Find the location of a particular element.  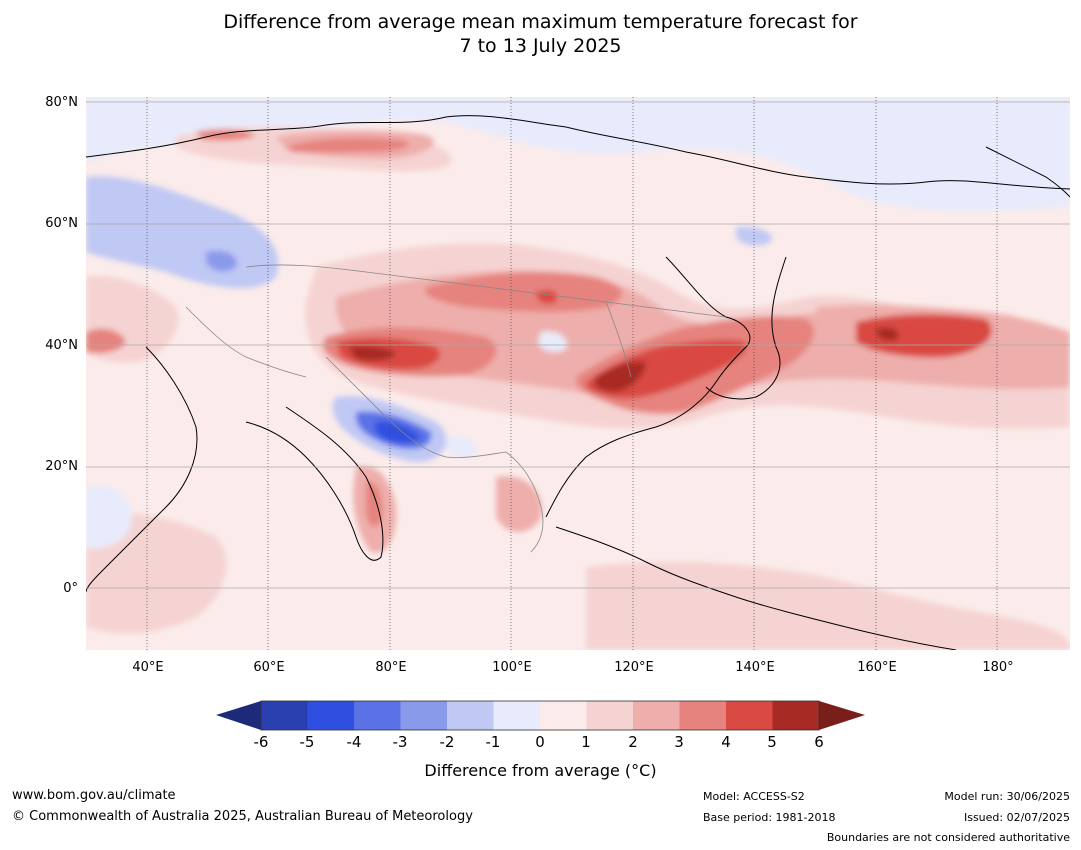

model-name: Model: ACCESS-S2 is located at coordinates (754, 796).